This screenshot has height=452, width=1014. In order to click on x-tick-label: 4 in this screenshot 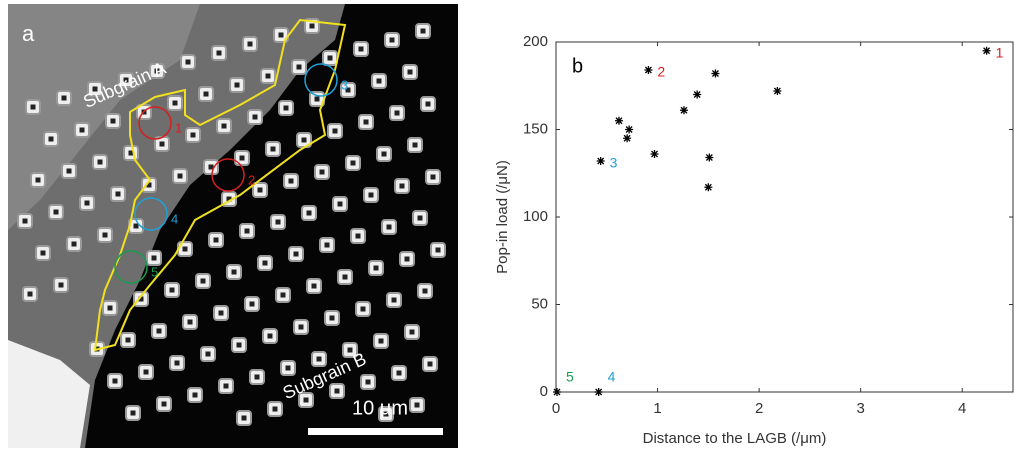, I will do `click(962, 408)`.